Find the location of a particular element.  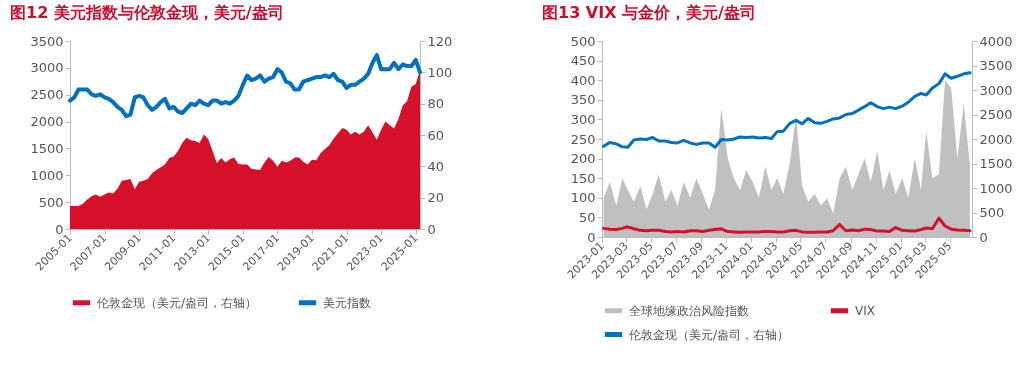

y-tick-label: 2500 is located at coordinates (47, 95).